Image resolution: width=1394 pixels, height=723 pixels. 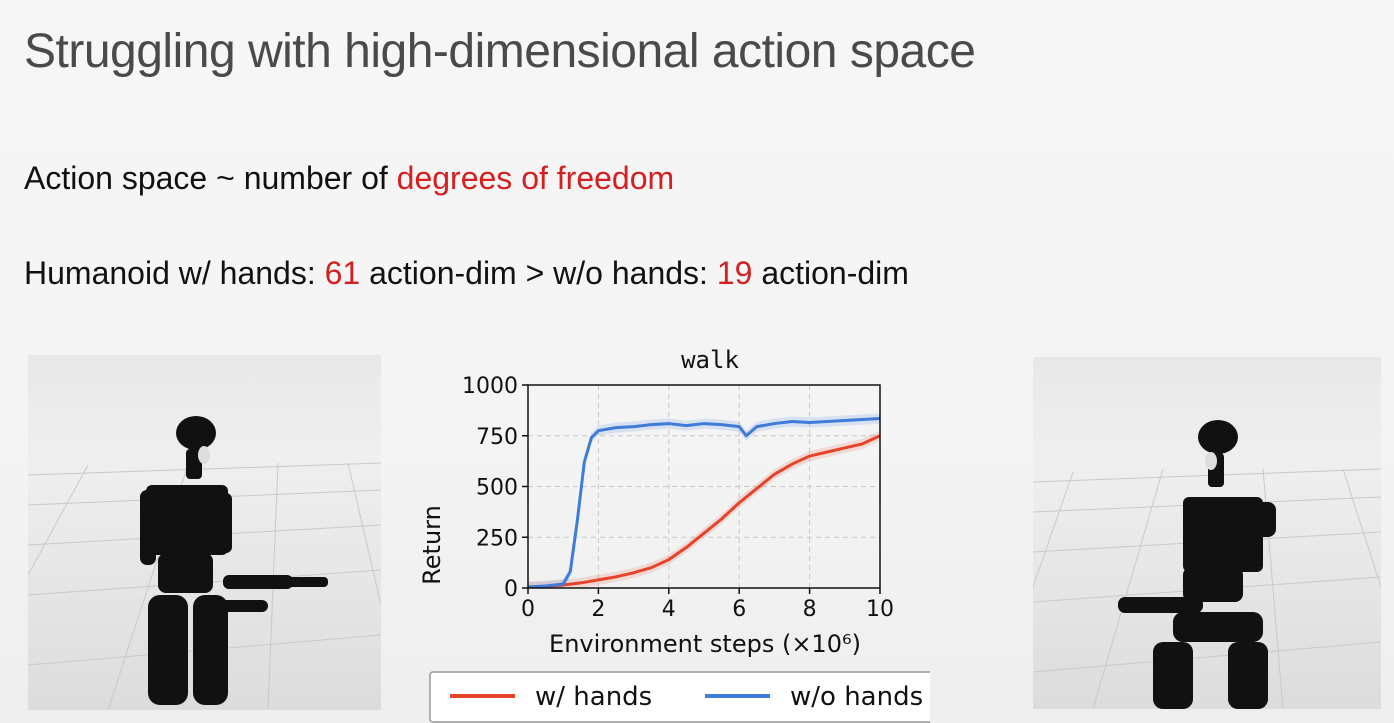 I want to click on series-band, so click(x=704, y=509).